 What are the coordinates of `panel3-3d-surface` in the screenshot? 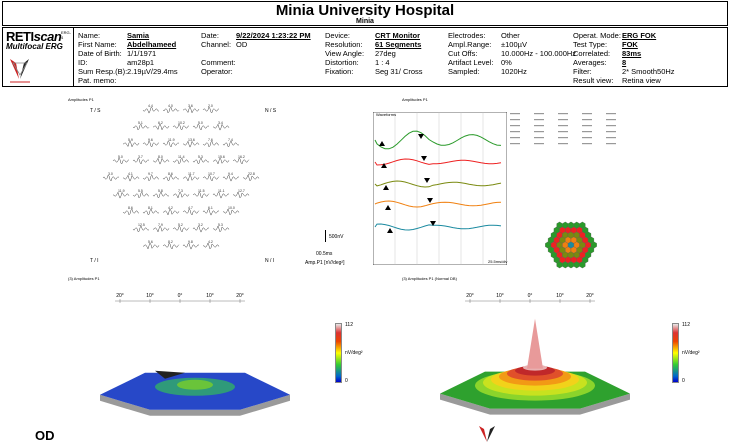 It's located at (195, 393).